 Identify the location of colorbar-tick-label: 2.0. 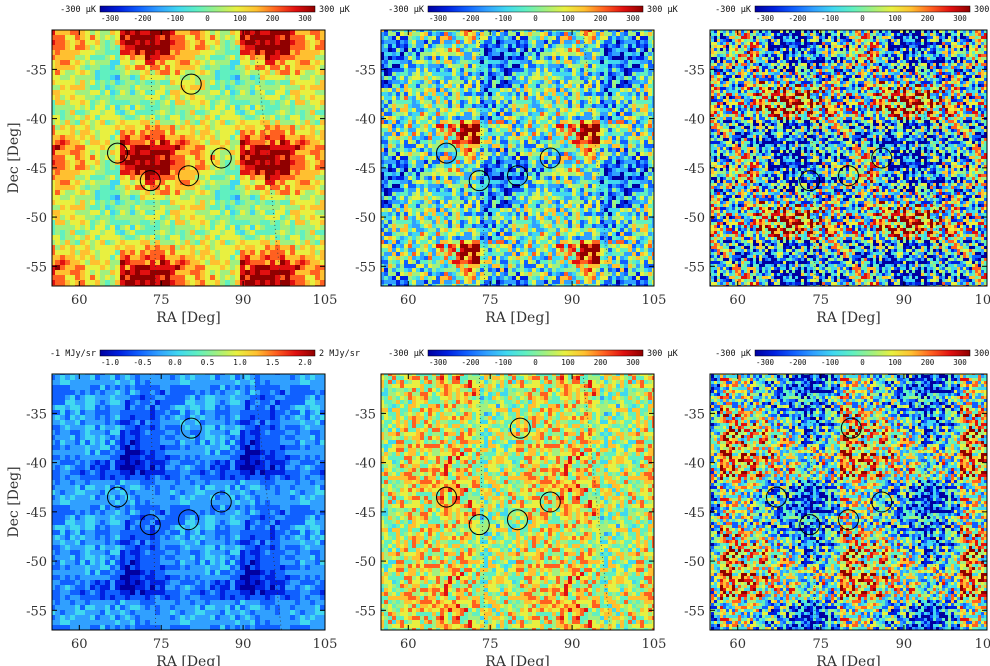
(305, 362).